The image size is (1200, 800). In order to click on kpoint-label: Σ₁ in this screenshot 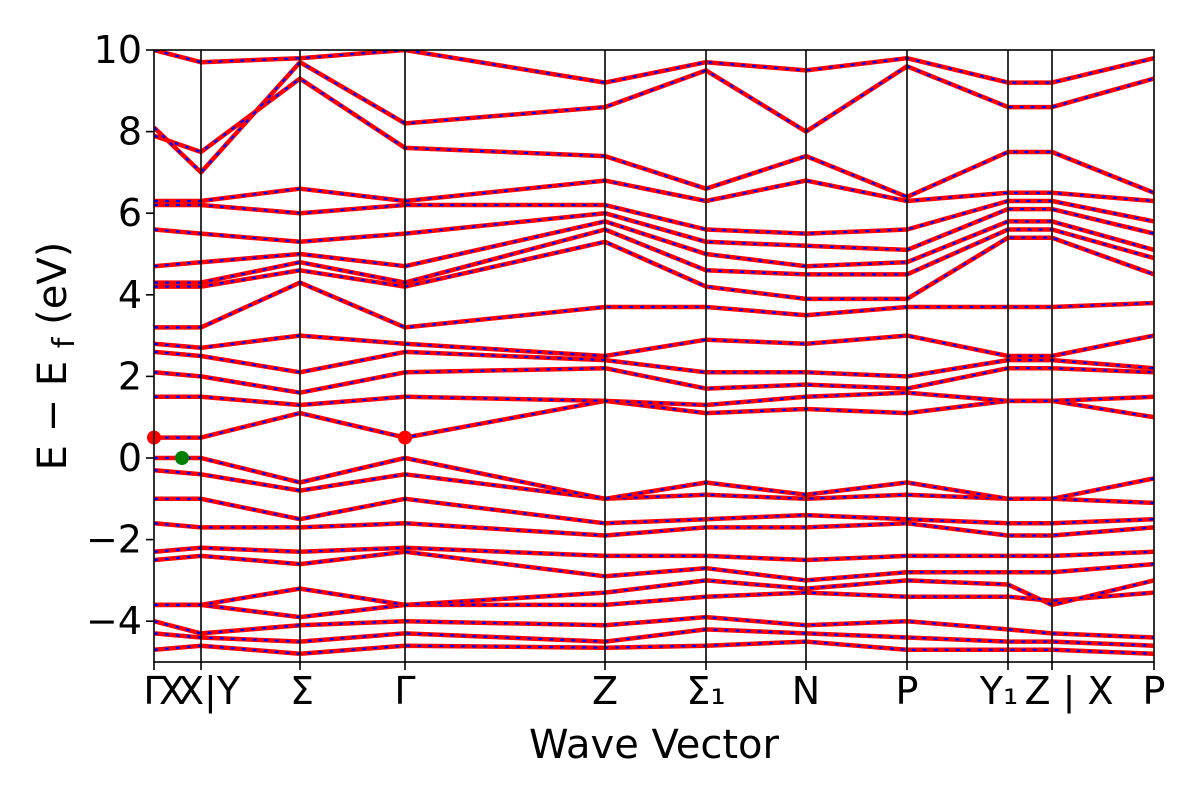, I will do `click(705, 691)`.